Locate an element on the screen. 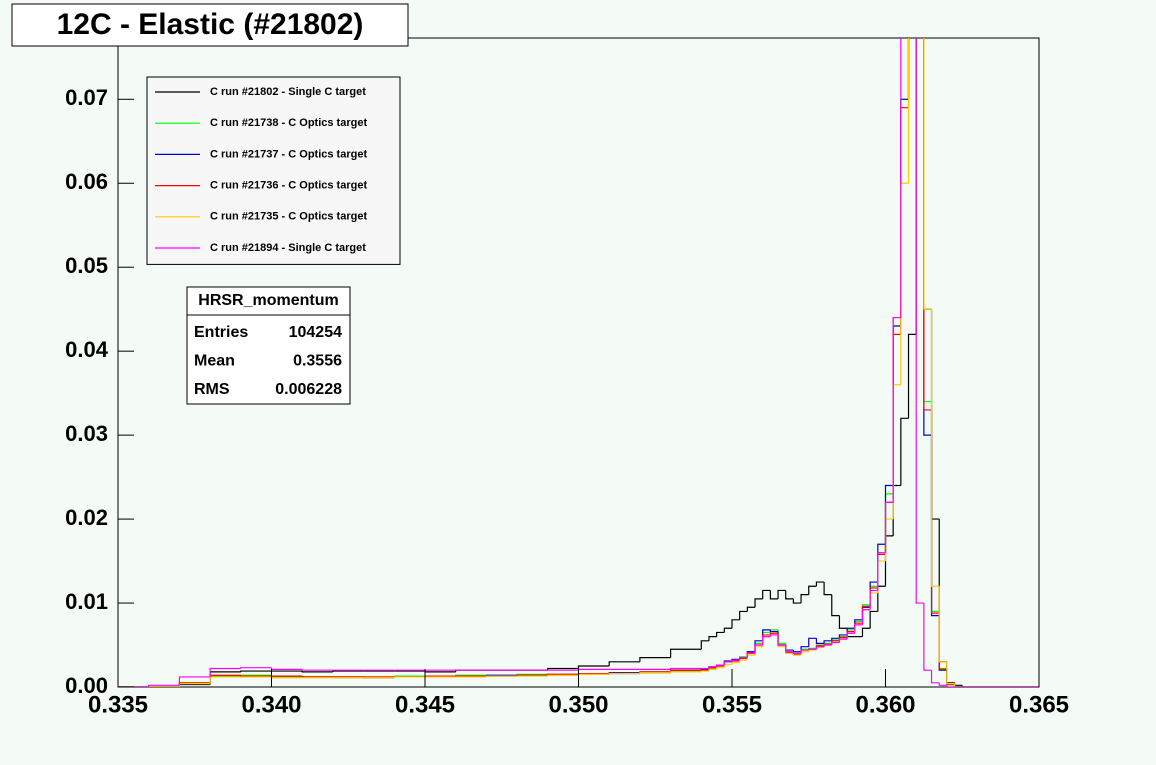 Image resolution: width=1156 pixels, height=765 pixels. y-tick-label: 0.02 is located at coordinates (86, 517).